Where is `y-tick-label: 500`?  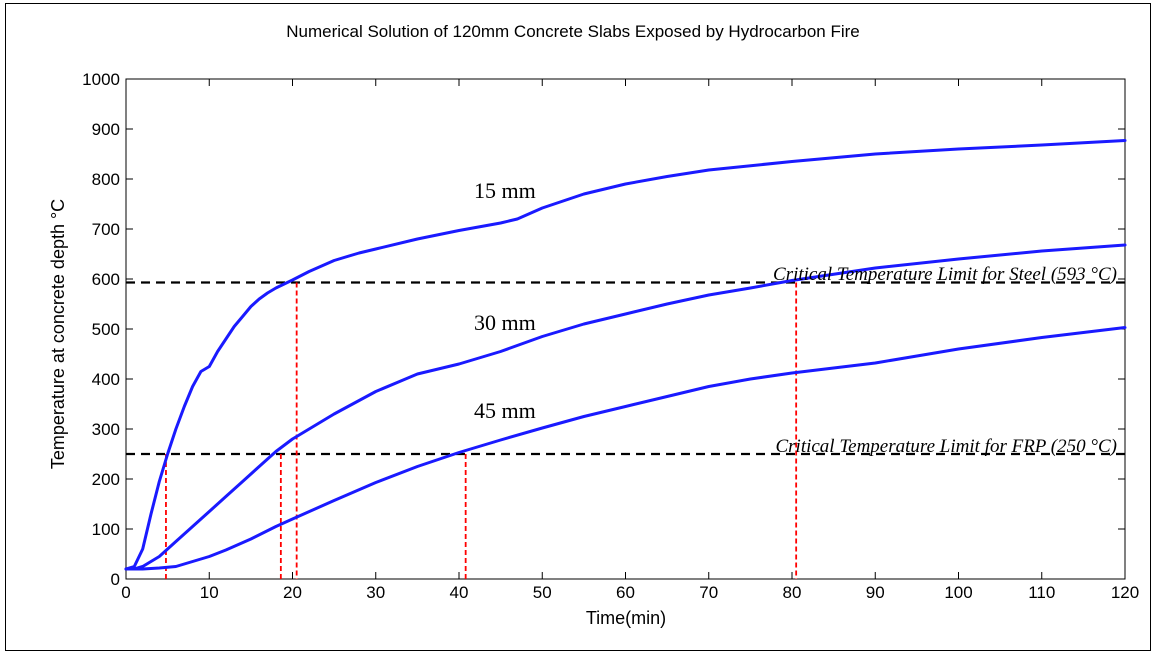
y-tick-label: 500 is located at coordinates (106, 329).